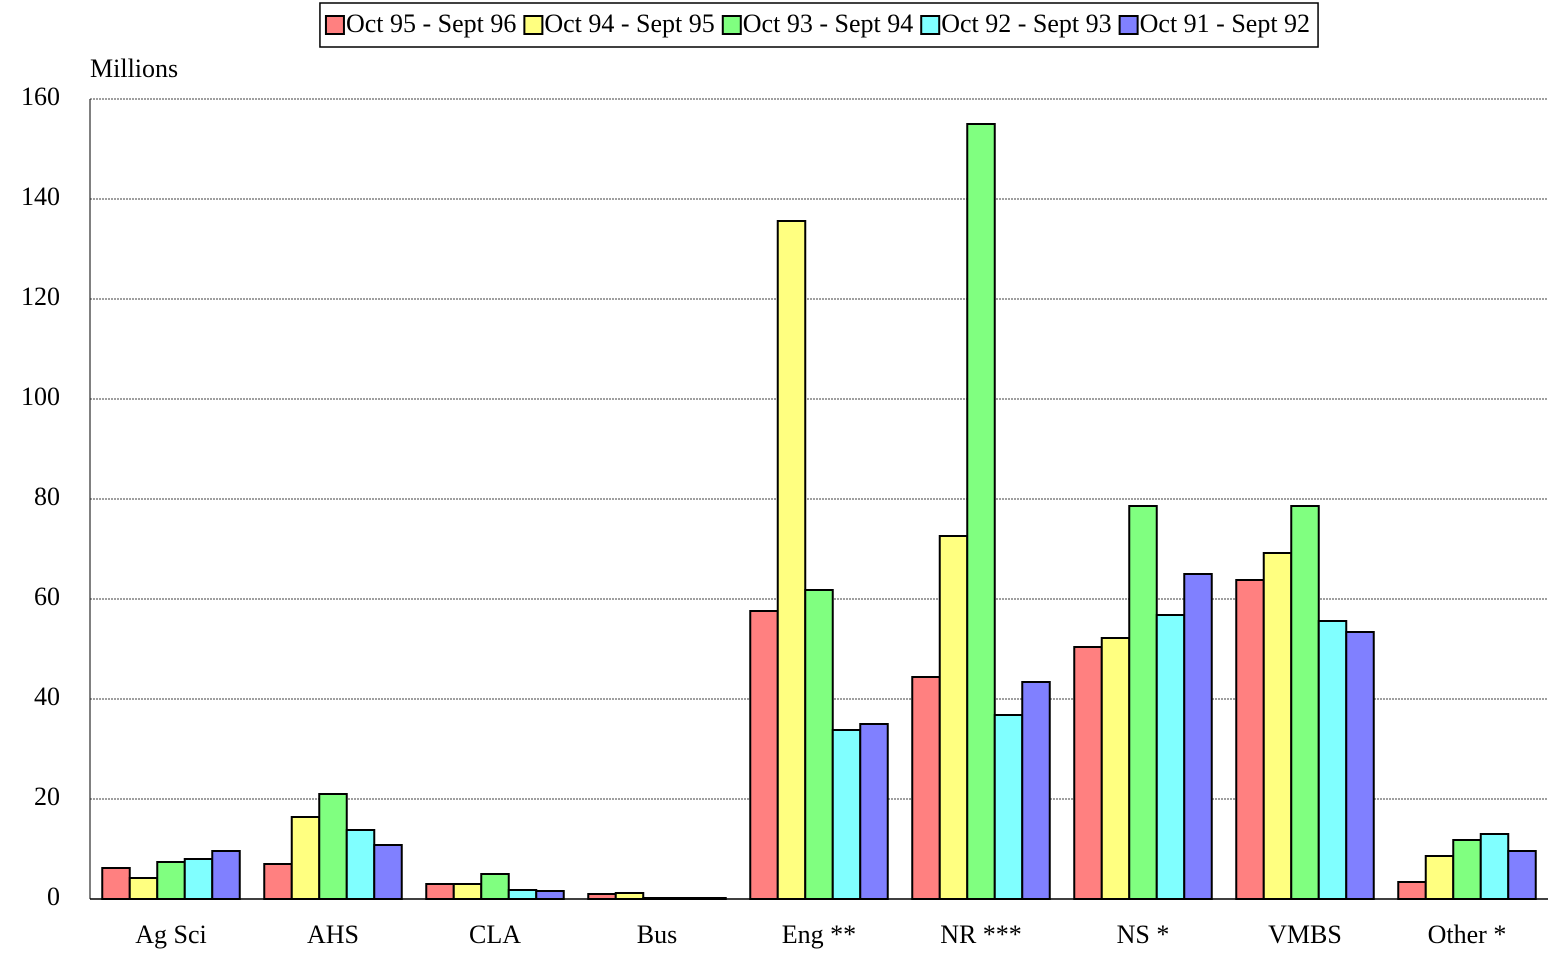 This screenshot has width=1551, height=953. I want to click on x-tick-label: AHS, so click(333, 934).